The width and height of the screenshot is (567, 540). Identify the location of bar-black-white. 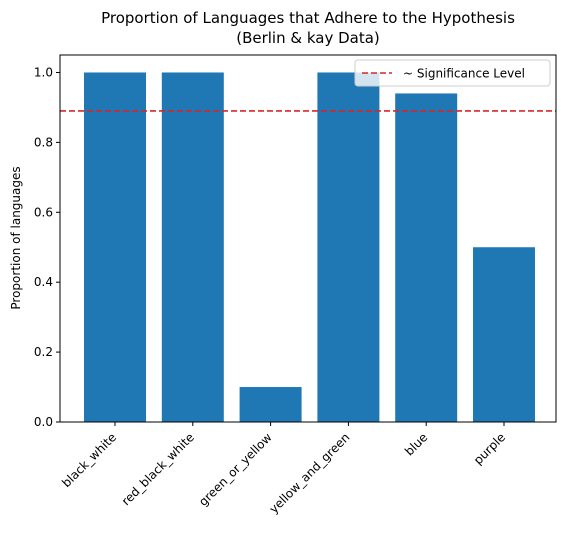
(115, 247).